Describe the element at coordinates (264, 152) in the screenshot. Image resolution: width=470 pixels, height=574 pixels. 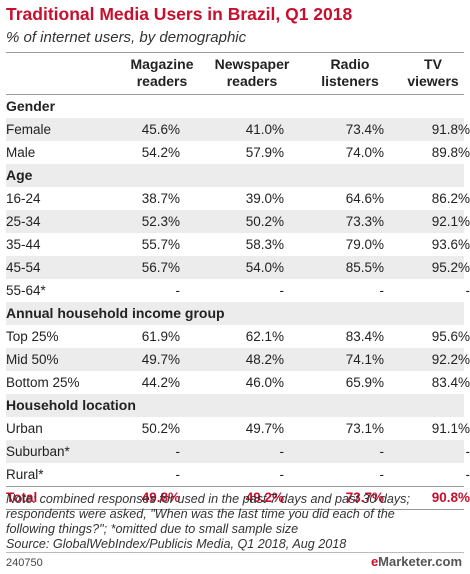
I see `value-cell: 57.9%` at that location.